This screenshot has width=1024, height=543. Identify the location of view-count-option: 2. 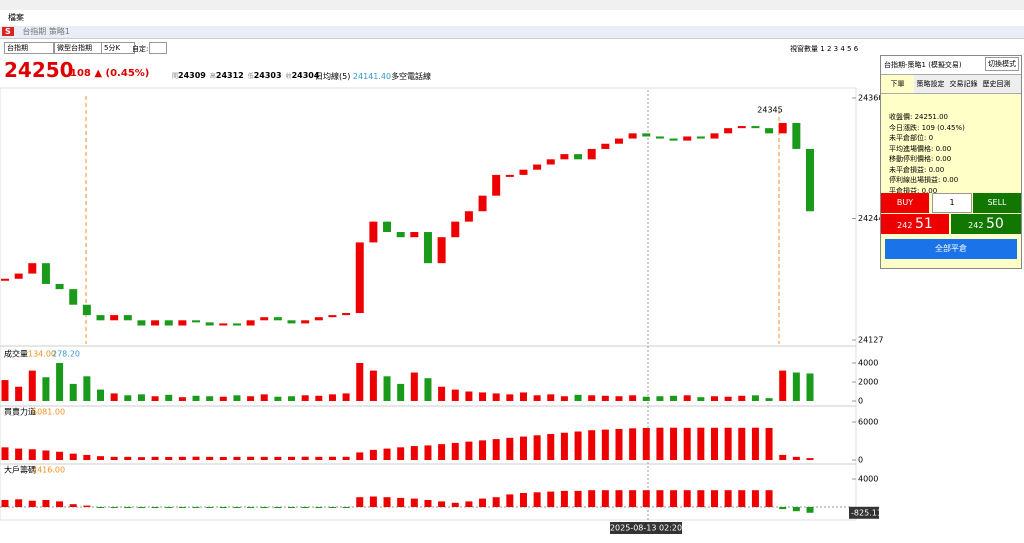
(829, 49).